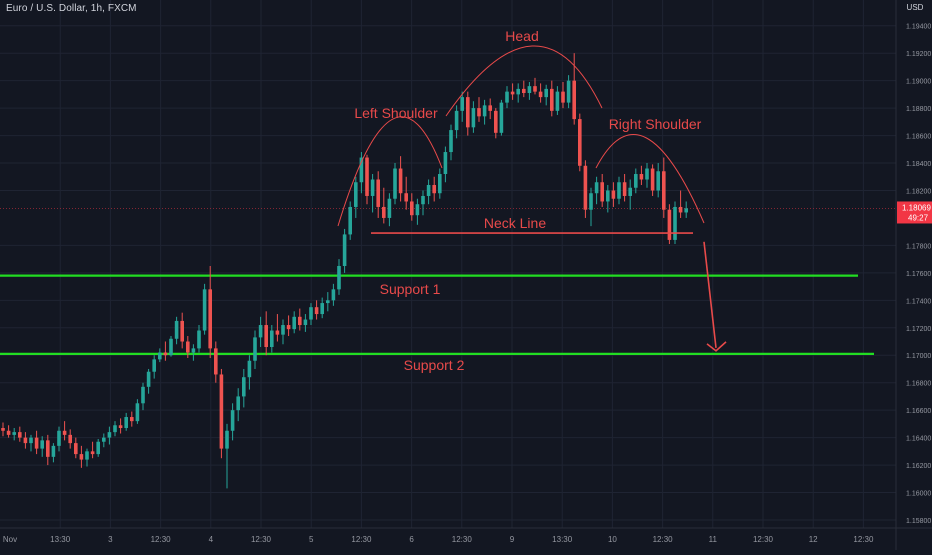  I want to click on price-tick-label: 1.17200, so click(918, 329).